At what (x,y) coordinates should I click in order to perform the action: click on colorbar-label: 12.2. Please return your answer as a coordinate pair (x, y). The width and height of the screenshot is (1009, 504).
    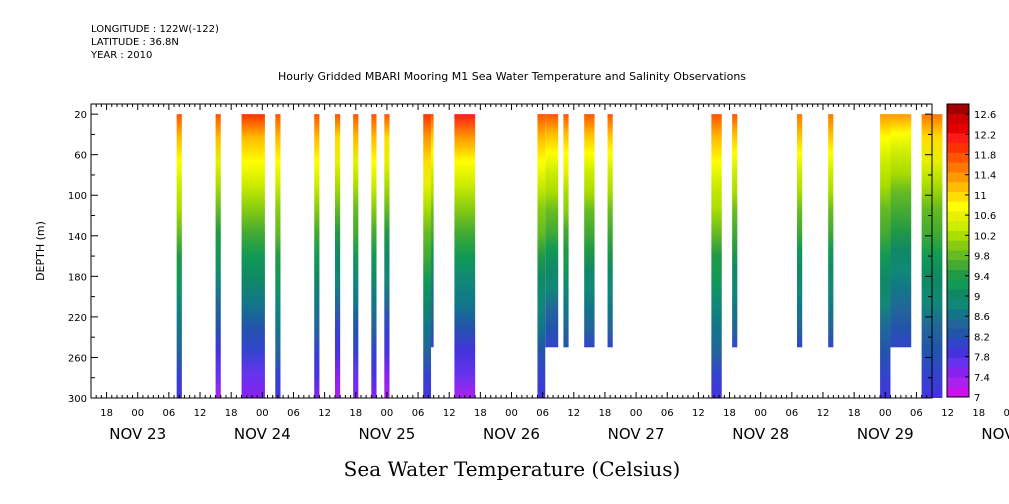
    Looking at the image, I should click on (985, 135).